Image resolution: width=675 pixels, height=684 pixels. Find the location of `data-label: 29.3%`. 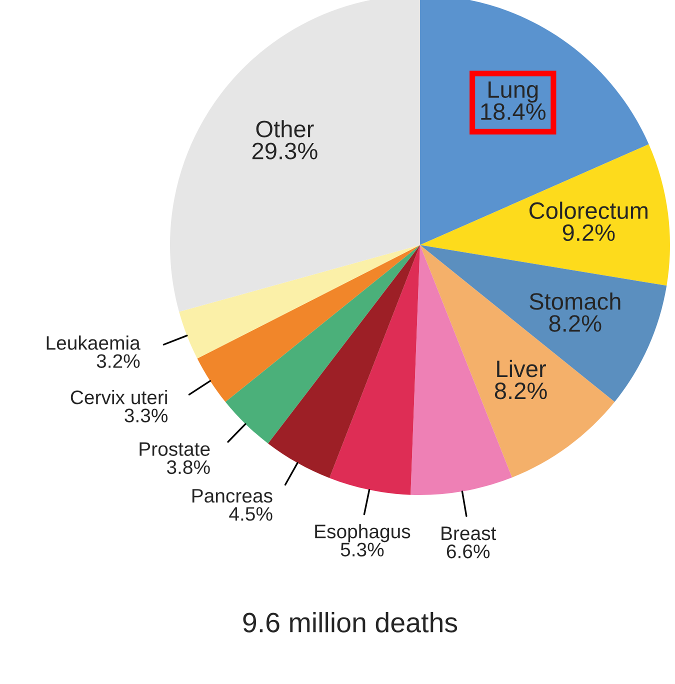

data-label: 29.3% is located at coordinates (285, 151).